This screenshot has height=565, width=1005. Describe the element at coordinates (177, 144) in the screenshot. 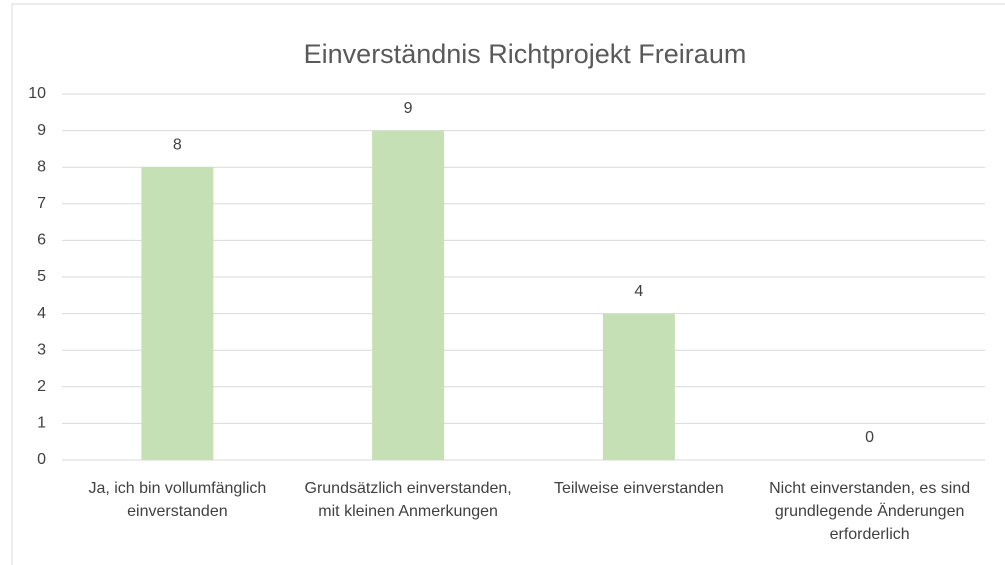

I see `data-label: 8` at that location.